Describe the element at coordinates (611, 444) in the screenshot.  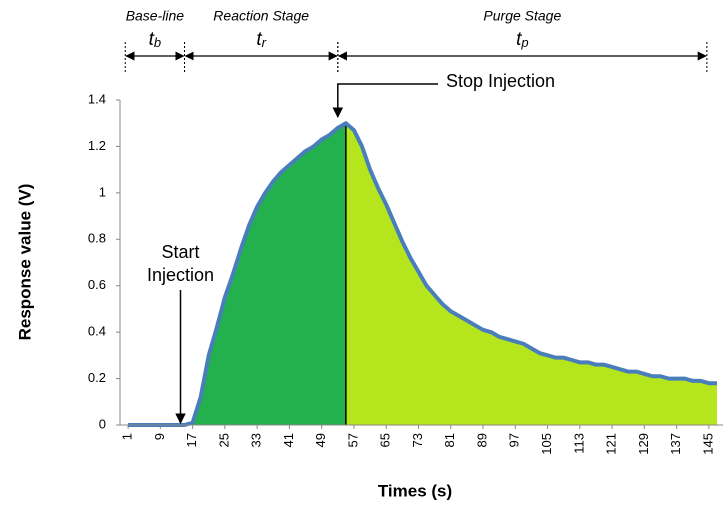
I see `x-tick-label: 121` at that location.